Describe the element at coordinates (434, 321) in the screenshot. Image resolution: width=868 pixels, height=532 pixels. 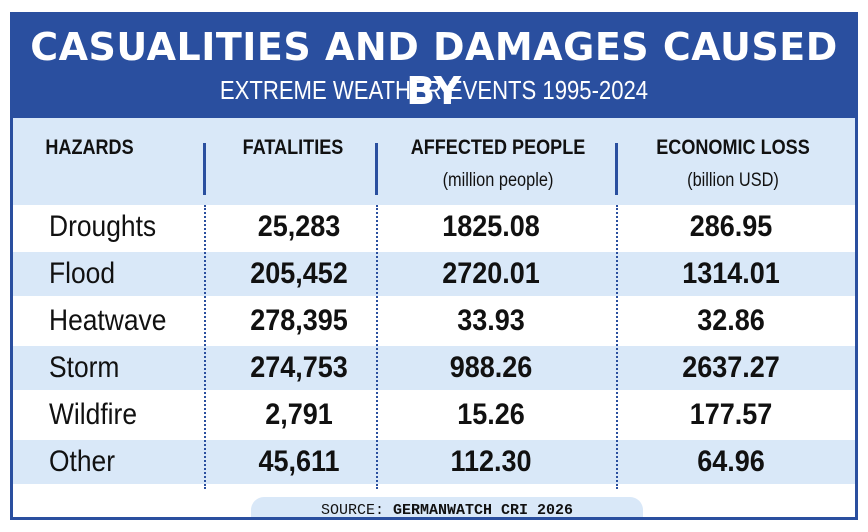
I see `table-row: Heatwave 278,395 33.93 32.86` at that location.